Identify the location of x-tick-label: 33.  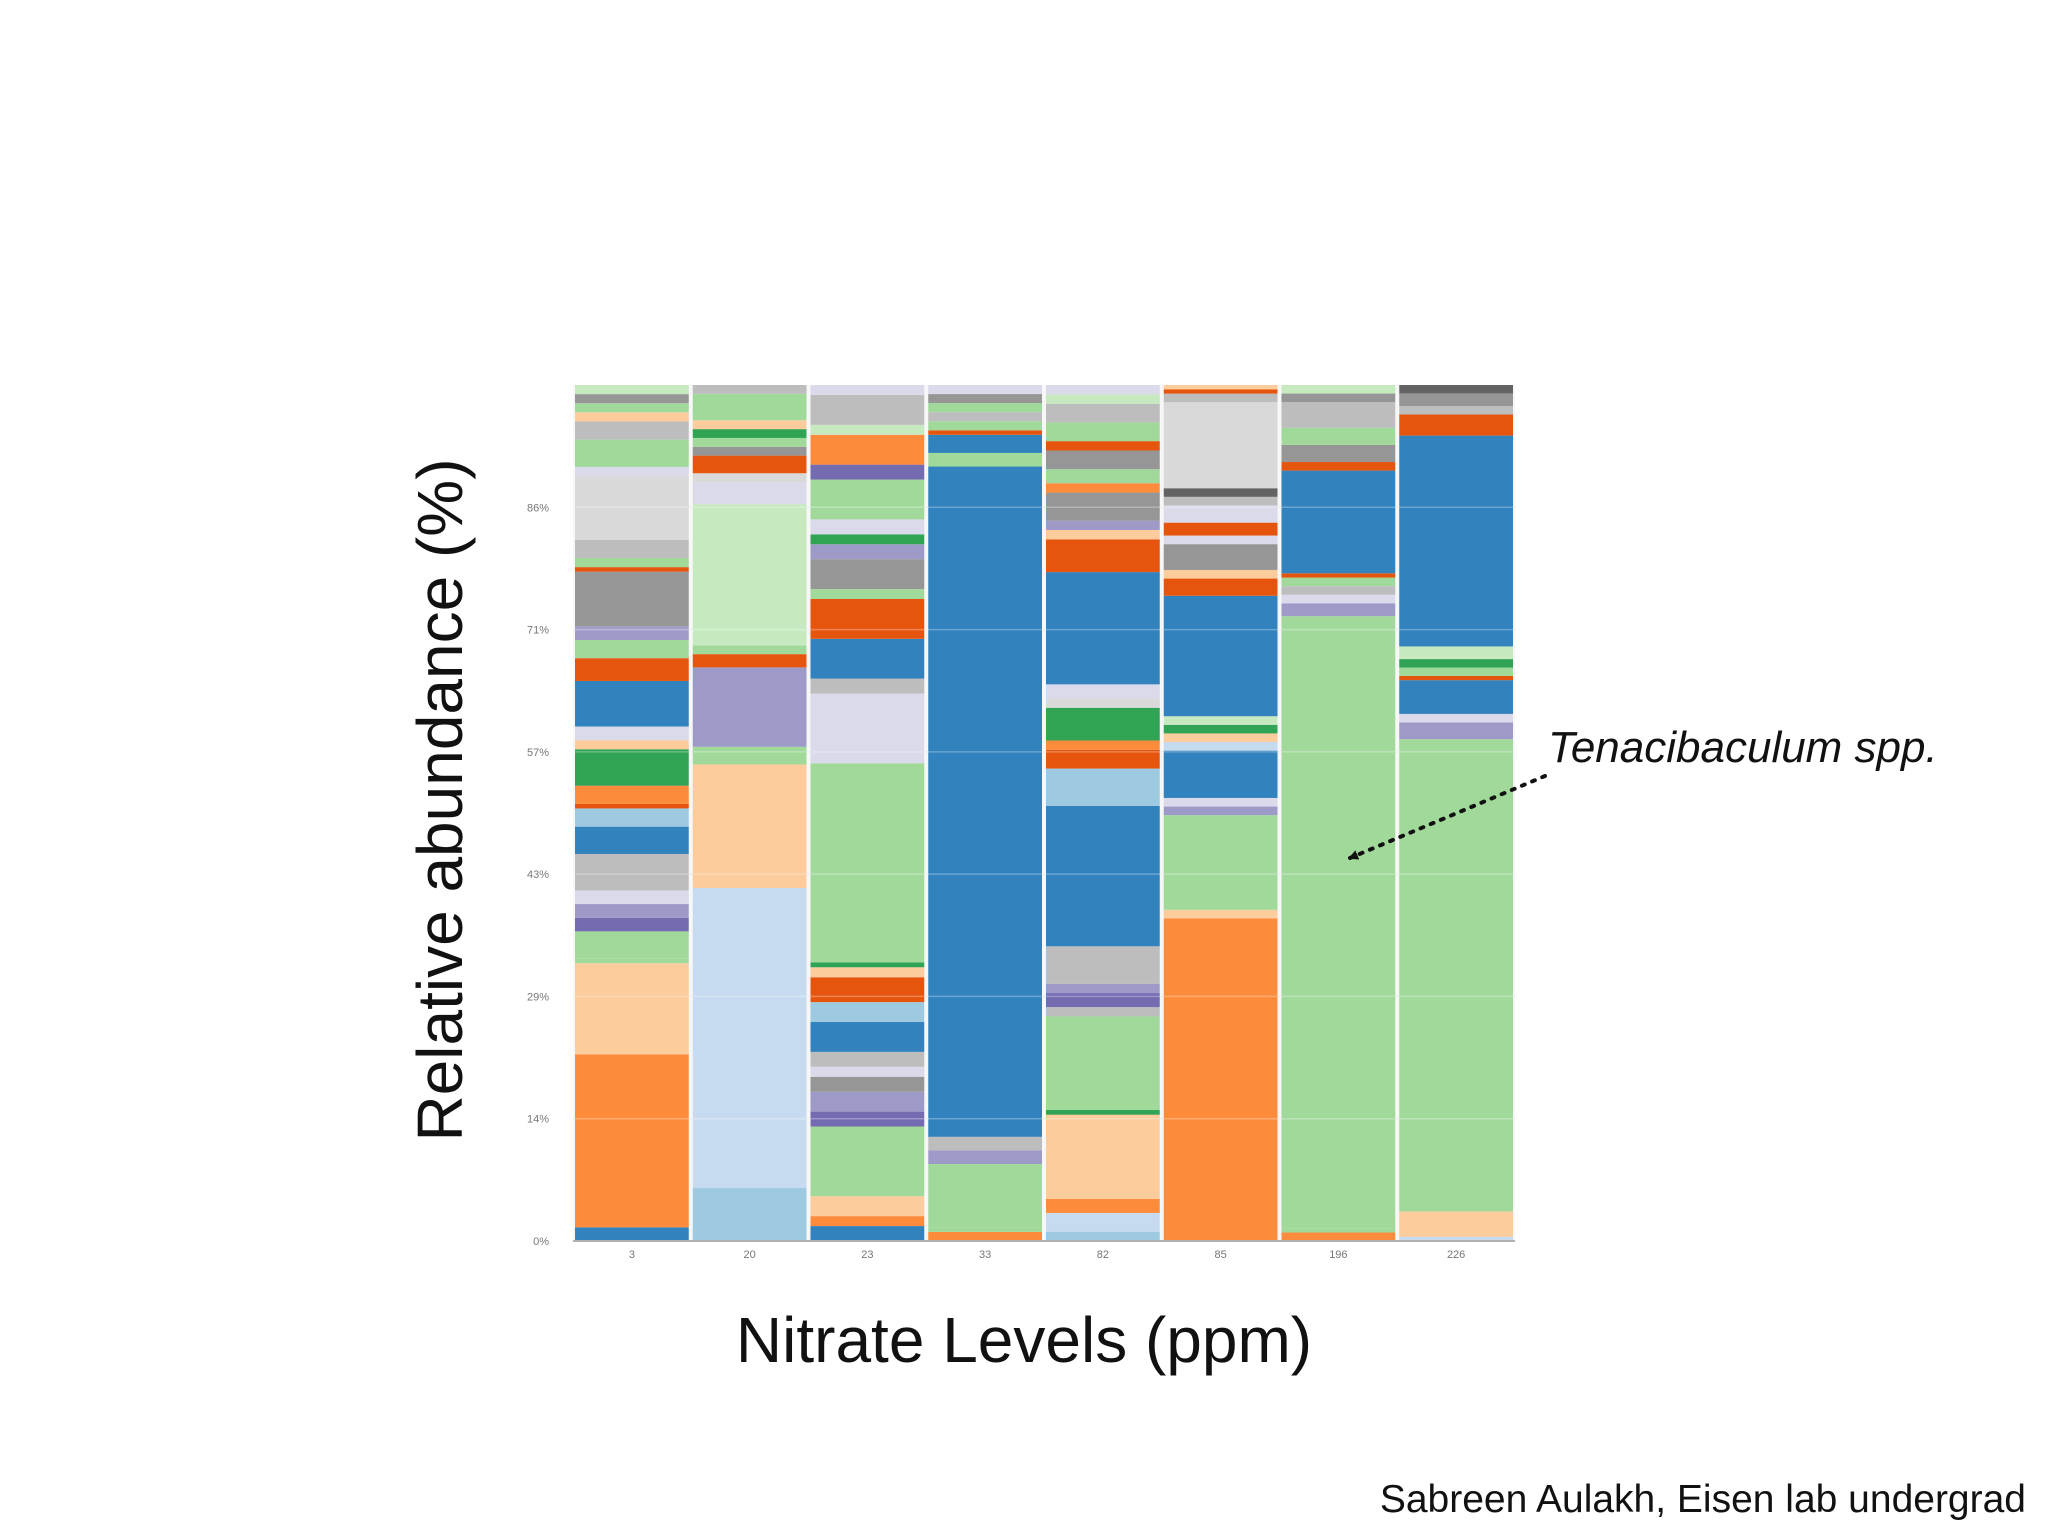
(985, 1255).